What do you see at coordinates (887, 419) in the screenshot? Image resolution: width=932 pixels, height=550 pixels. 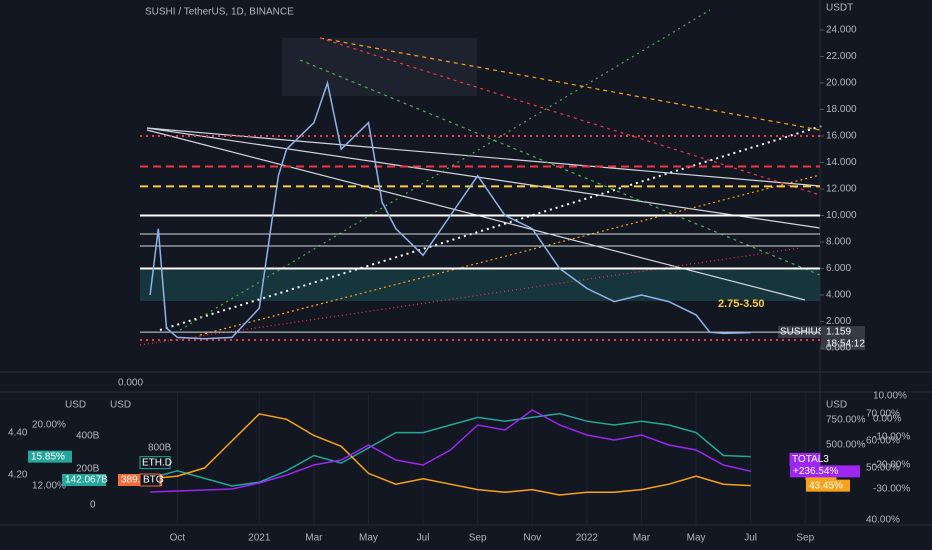 I see `axis-label: 0.00%` at bounding box center [887, 419].